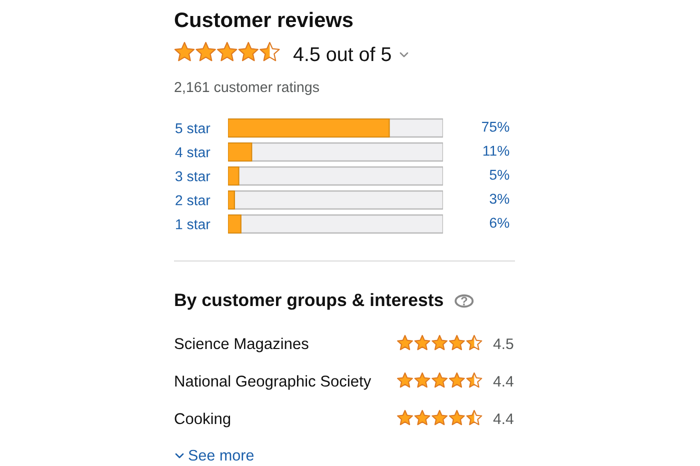 The image size is (700, 466). I want to click on y-tick-label: 4 star, so click(192, 152).